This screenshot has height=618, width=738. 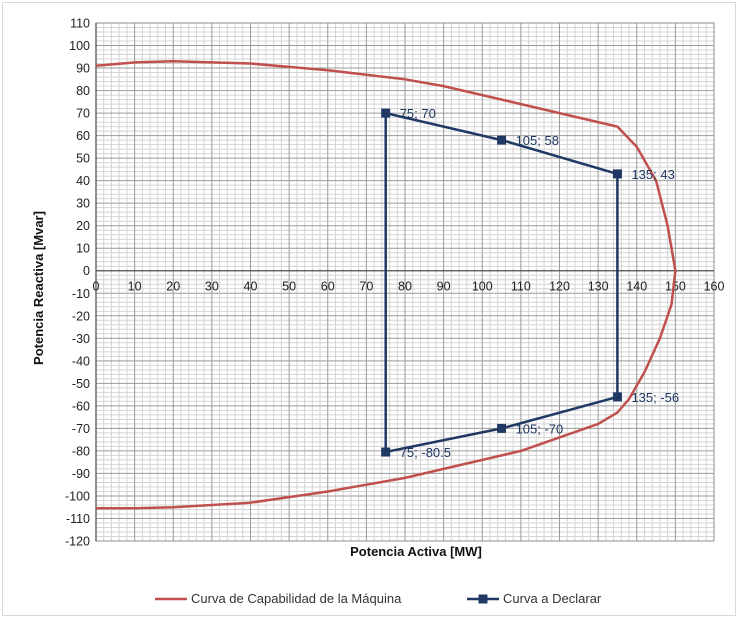 What do you see at coordinates (444, 287) in the screenshot?
I see `x-tick-label: 90` at bounding box center [444, 287].